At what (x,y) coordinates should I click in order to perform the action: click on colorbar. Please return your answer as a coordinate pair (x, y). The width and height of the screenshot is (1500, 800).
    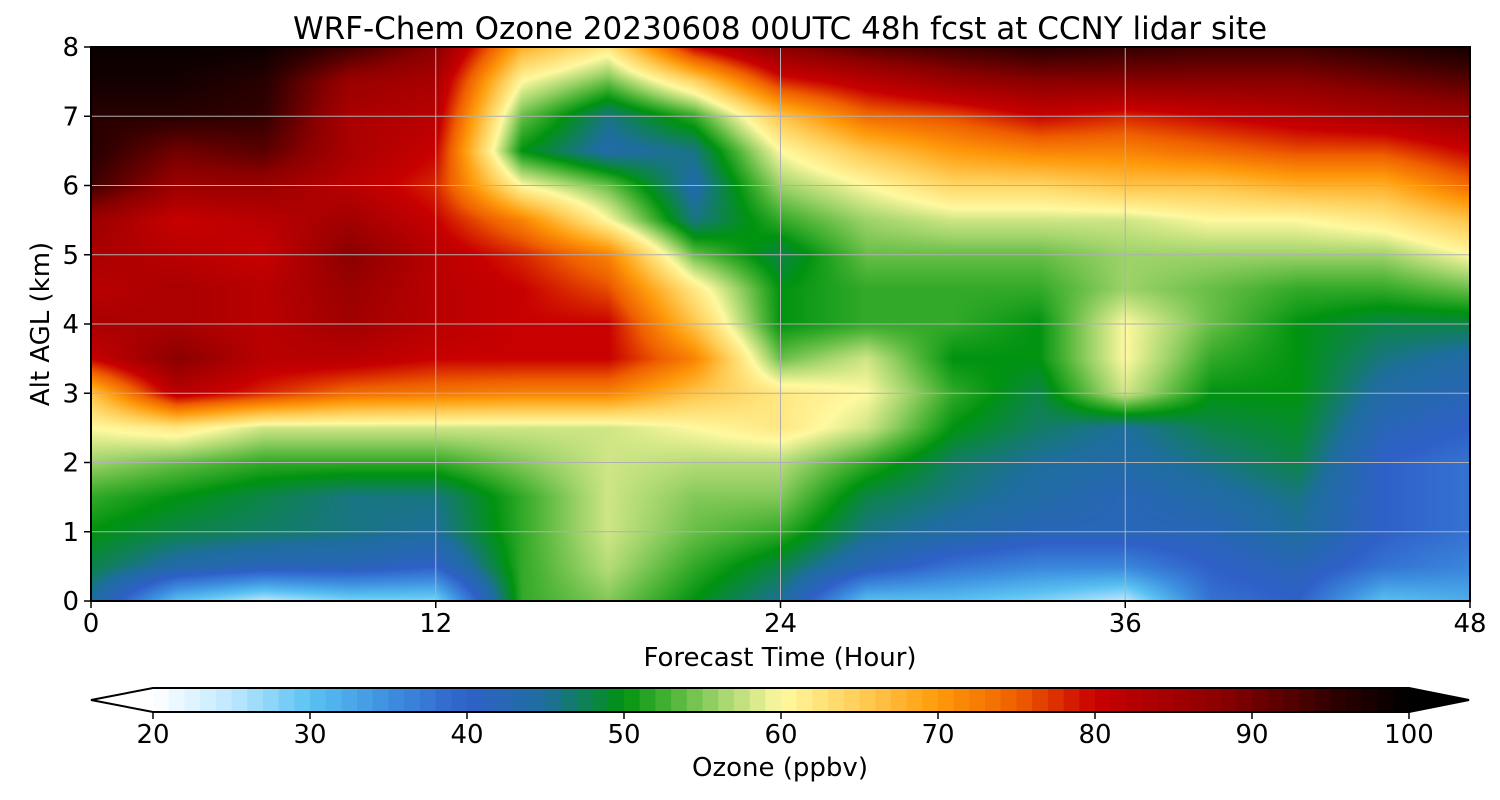
    Looking at the image, I should click on (780, 700).